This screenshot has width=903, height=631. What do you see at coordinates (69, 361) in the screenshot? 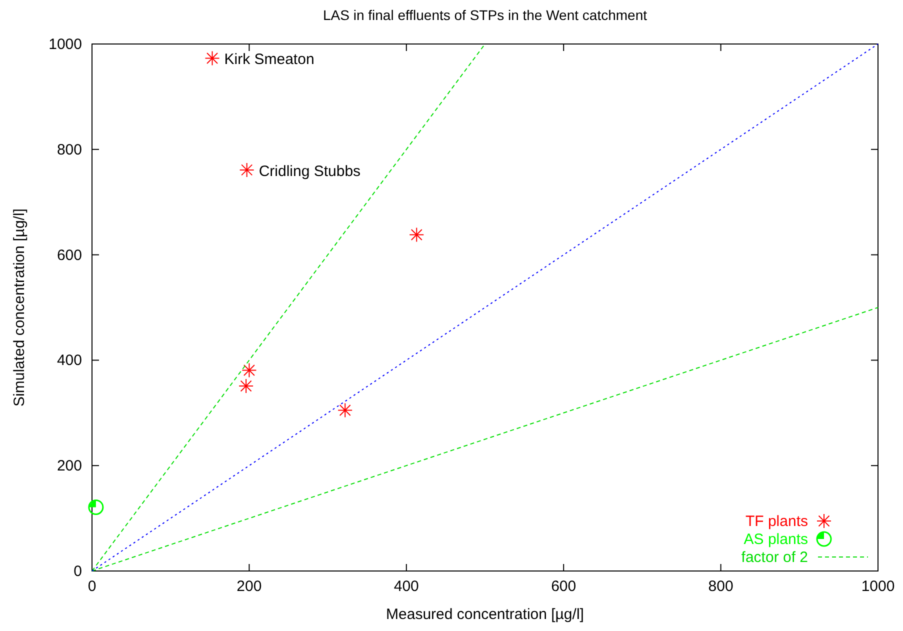
I see `y-tick-label: 400` at bounding box center [69, 361].